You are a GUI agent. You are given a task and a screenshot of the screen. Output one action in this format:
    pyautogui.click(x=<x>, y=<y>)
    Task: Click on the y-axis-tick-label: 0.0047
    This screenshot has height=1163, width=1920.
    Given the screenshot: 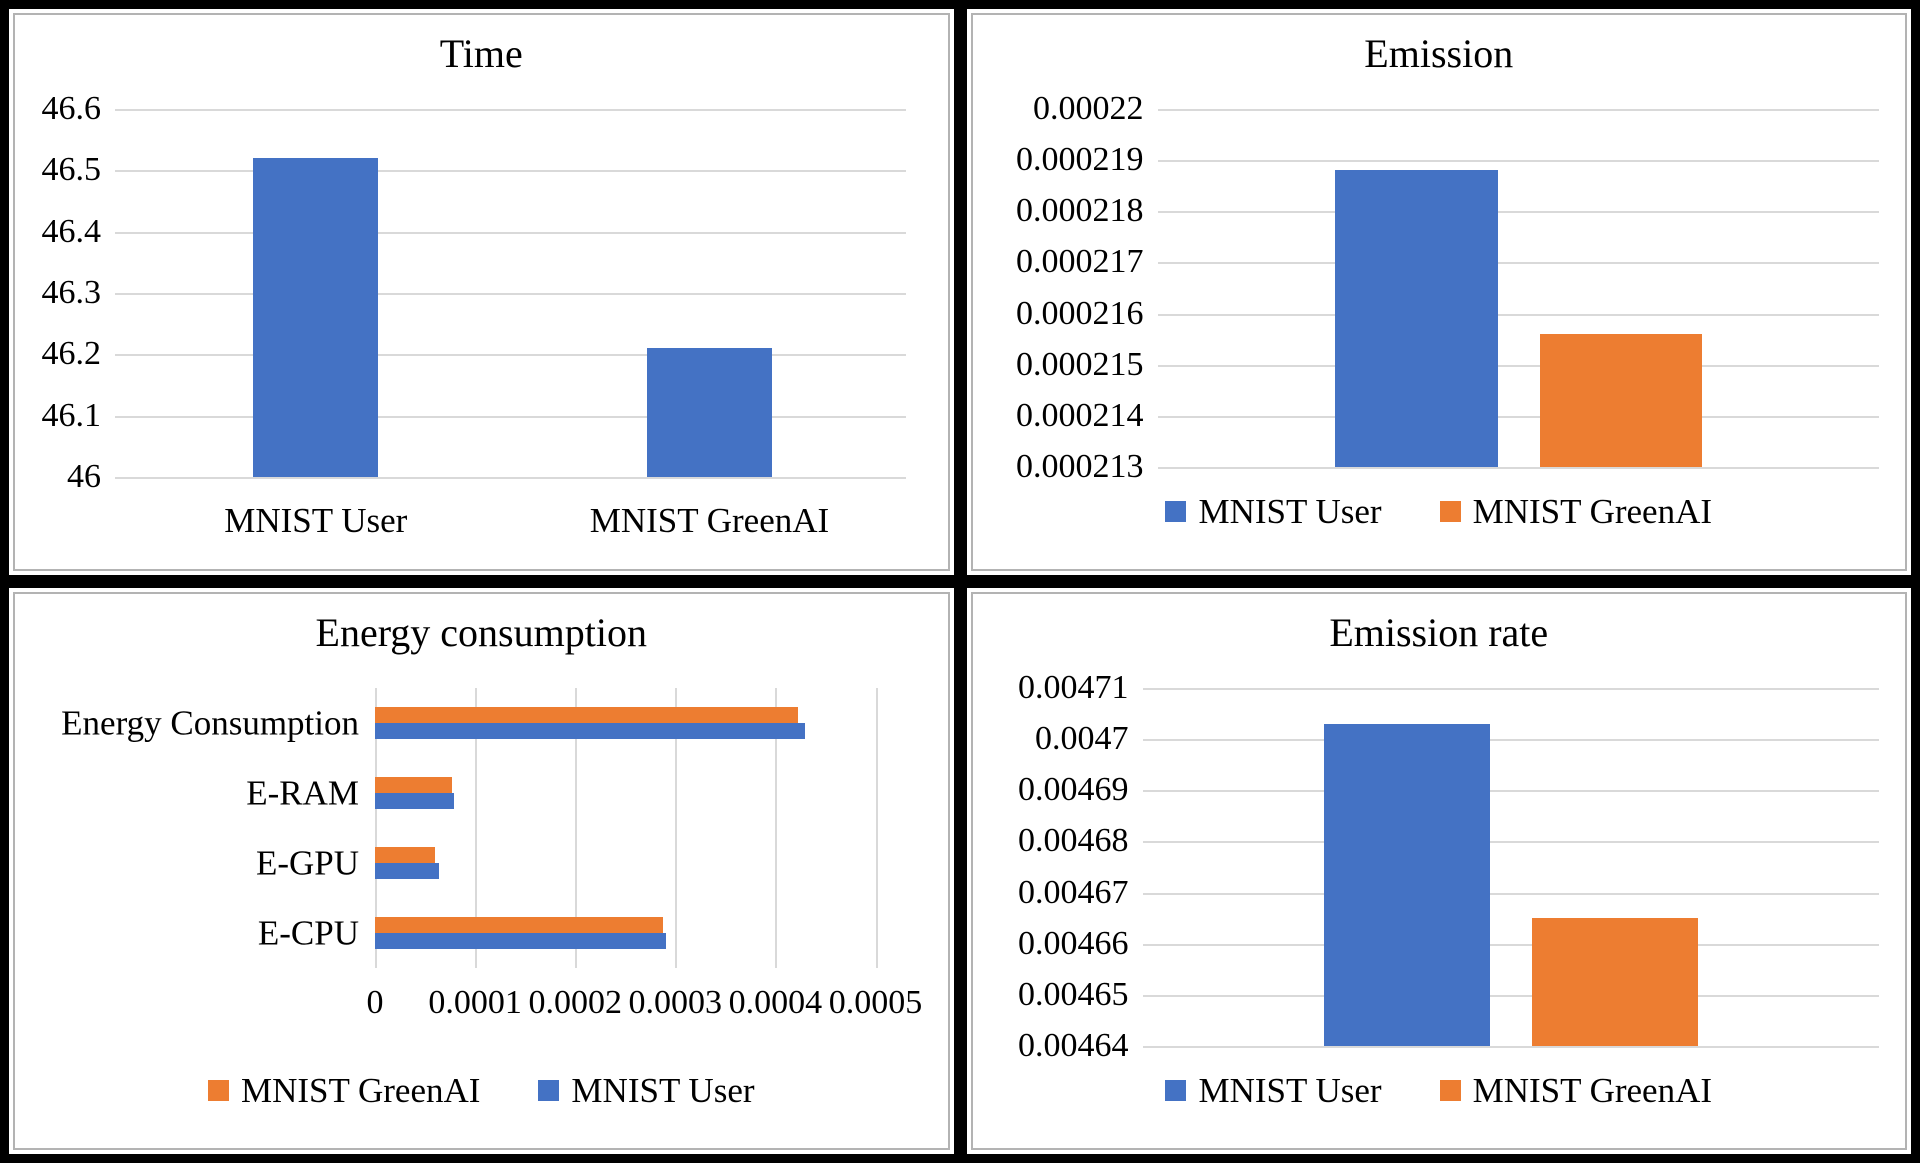 What is the action you would take?
    pyautogui.click(x=1082, y=739)
    